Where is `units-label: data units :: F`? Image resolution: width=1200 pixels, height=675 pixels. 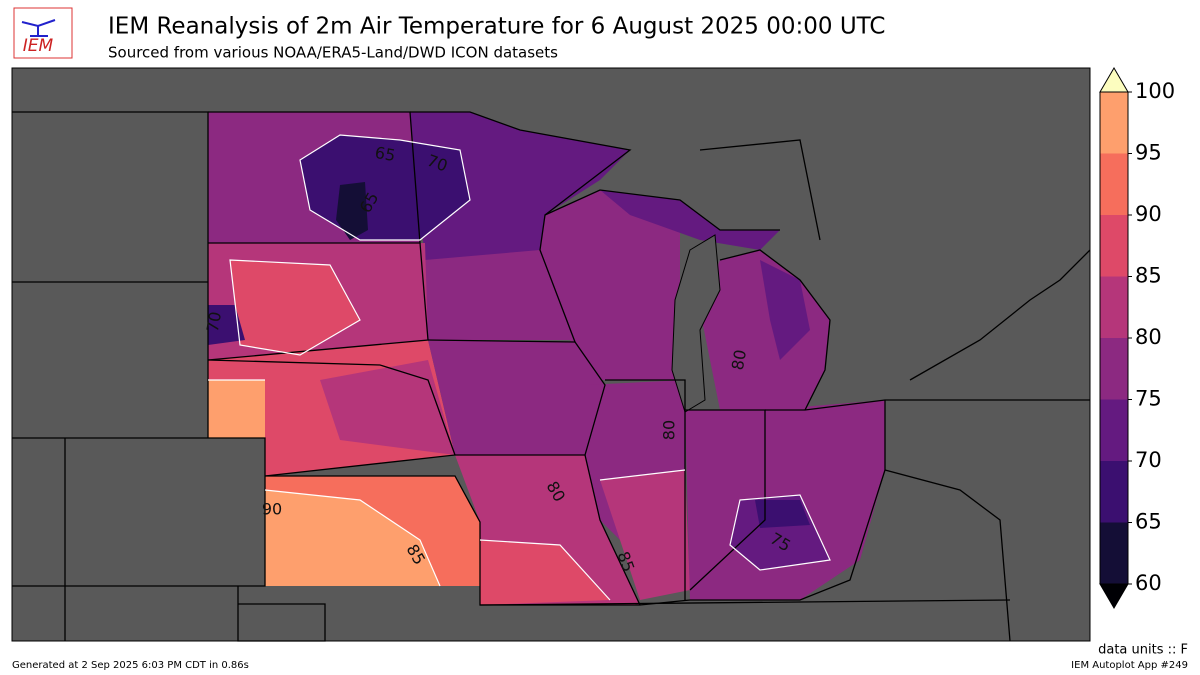 units-label: data units :: F is located at coordinates (1143, 650).